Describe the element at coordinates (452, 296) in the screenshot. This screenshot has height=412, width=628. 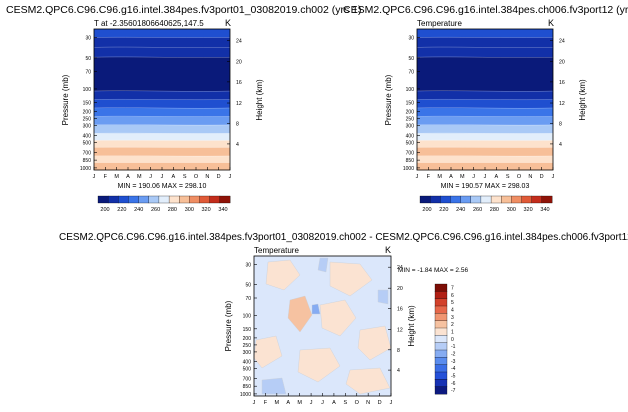
I see `colorbar-label: 6` at that location.